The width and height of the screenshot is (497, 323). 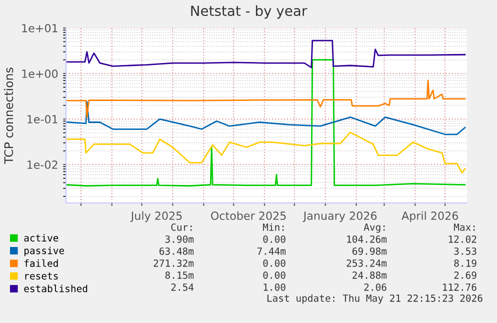 What do you see at coordinates (41, 238) in the screenshot?
I see `legend-label: active` at bounding box center [41, 238].